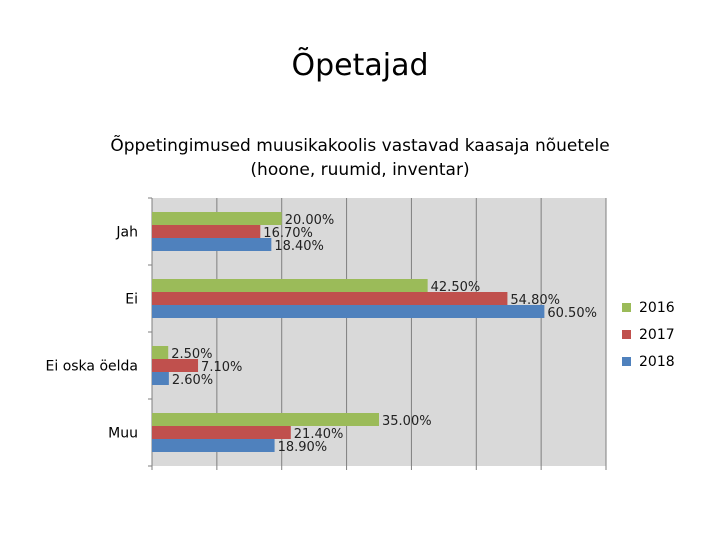 The height and width of the screenshot is (540, 720). I want to click on legend-label-2018: 2018, so click(657, 361).